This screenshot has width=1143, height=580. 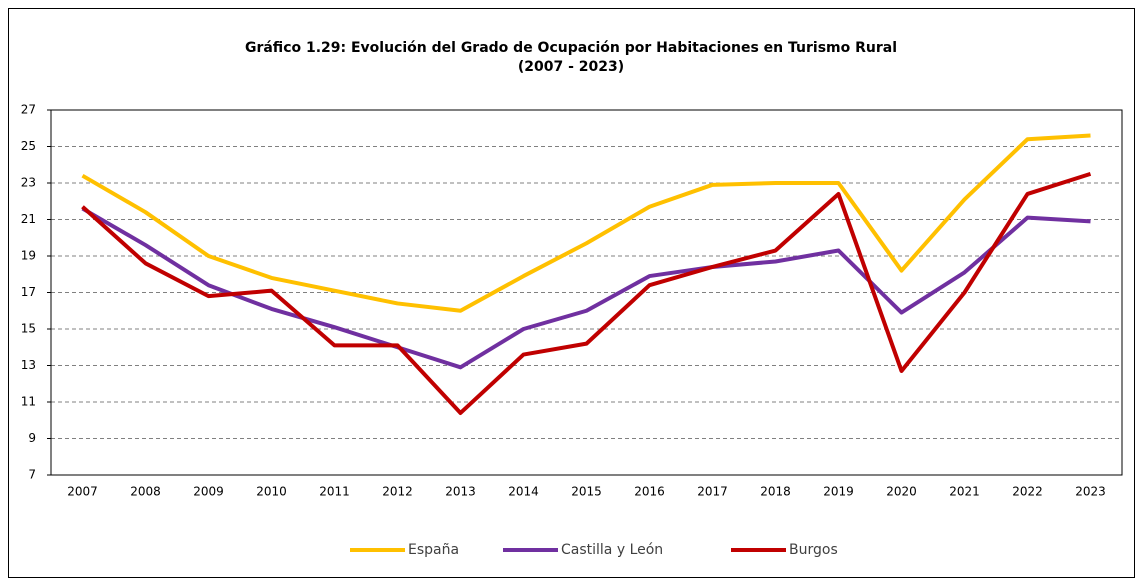 What do you see at coordinates (28, 256) in the screenshot?
I see `y-tick-label: 19` at bounding box center [28, 256].